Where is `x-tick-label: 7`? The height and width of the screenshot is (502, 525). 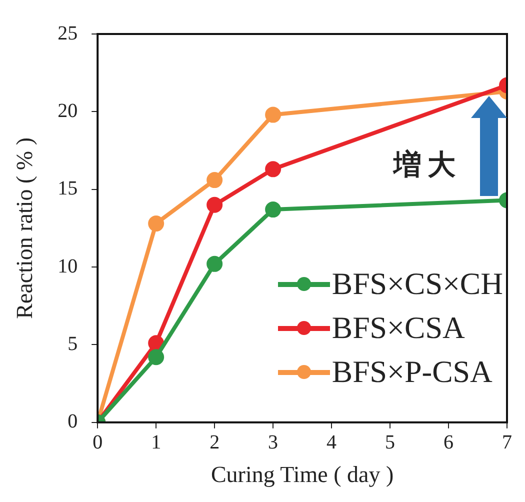
x-tick-label: 7 is located at coordinates (507, 443).